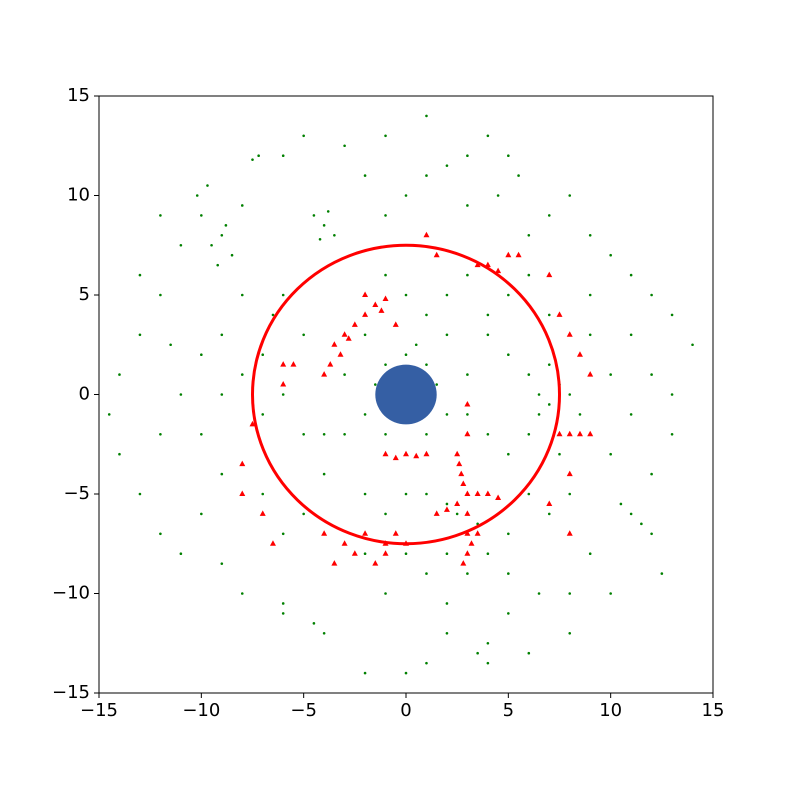  I want to click on x-tick-label: −5, so click(303, 710).